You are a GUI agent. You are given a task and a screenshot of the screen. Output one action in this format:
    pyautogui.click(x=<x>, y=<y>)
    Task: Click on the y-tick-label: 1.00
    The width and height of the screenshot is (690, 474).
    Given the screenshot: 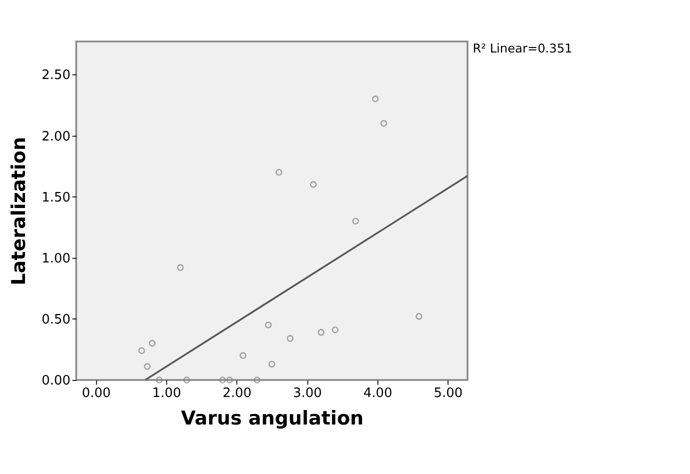 What is the action you would take?
    pyautogui.click(x=56, y=259)
    